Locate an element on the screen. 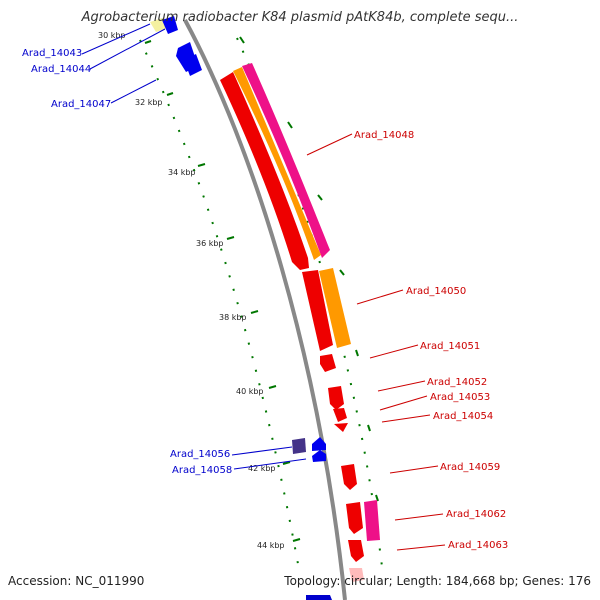  gene-label: Arad_14044 is located at coordinates (61, 69).